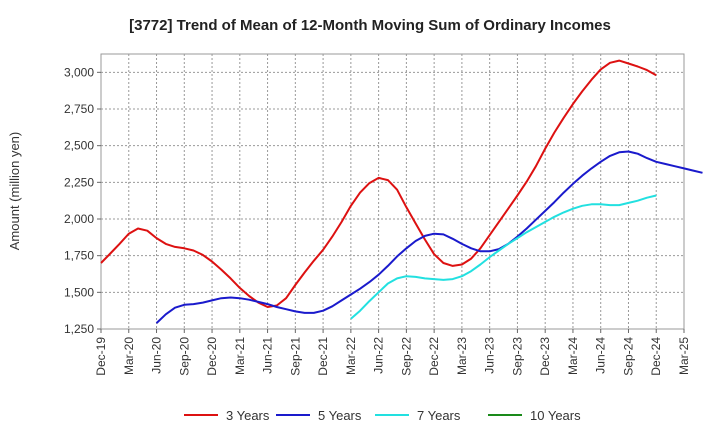 Image resolution: width=720 pixels, height=440 pixels. I want to click on y-tick-label: 1,500, so click(79, 292).